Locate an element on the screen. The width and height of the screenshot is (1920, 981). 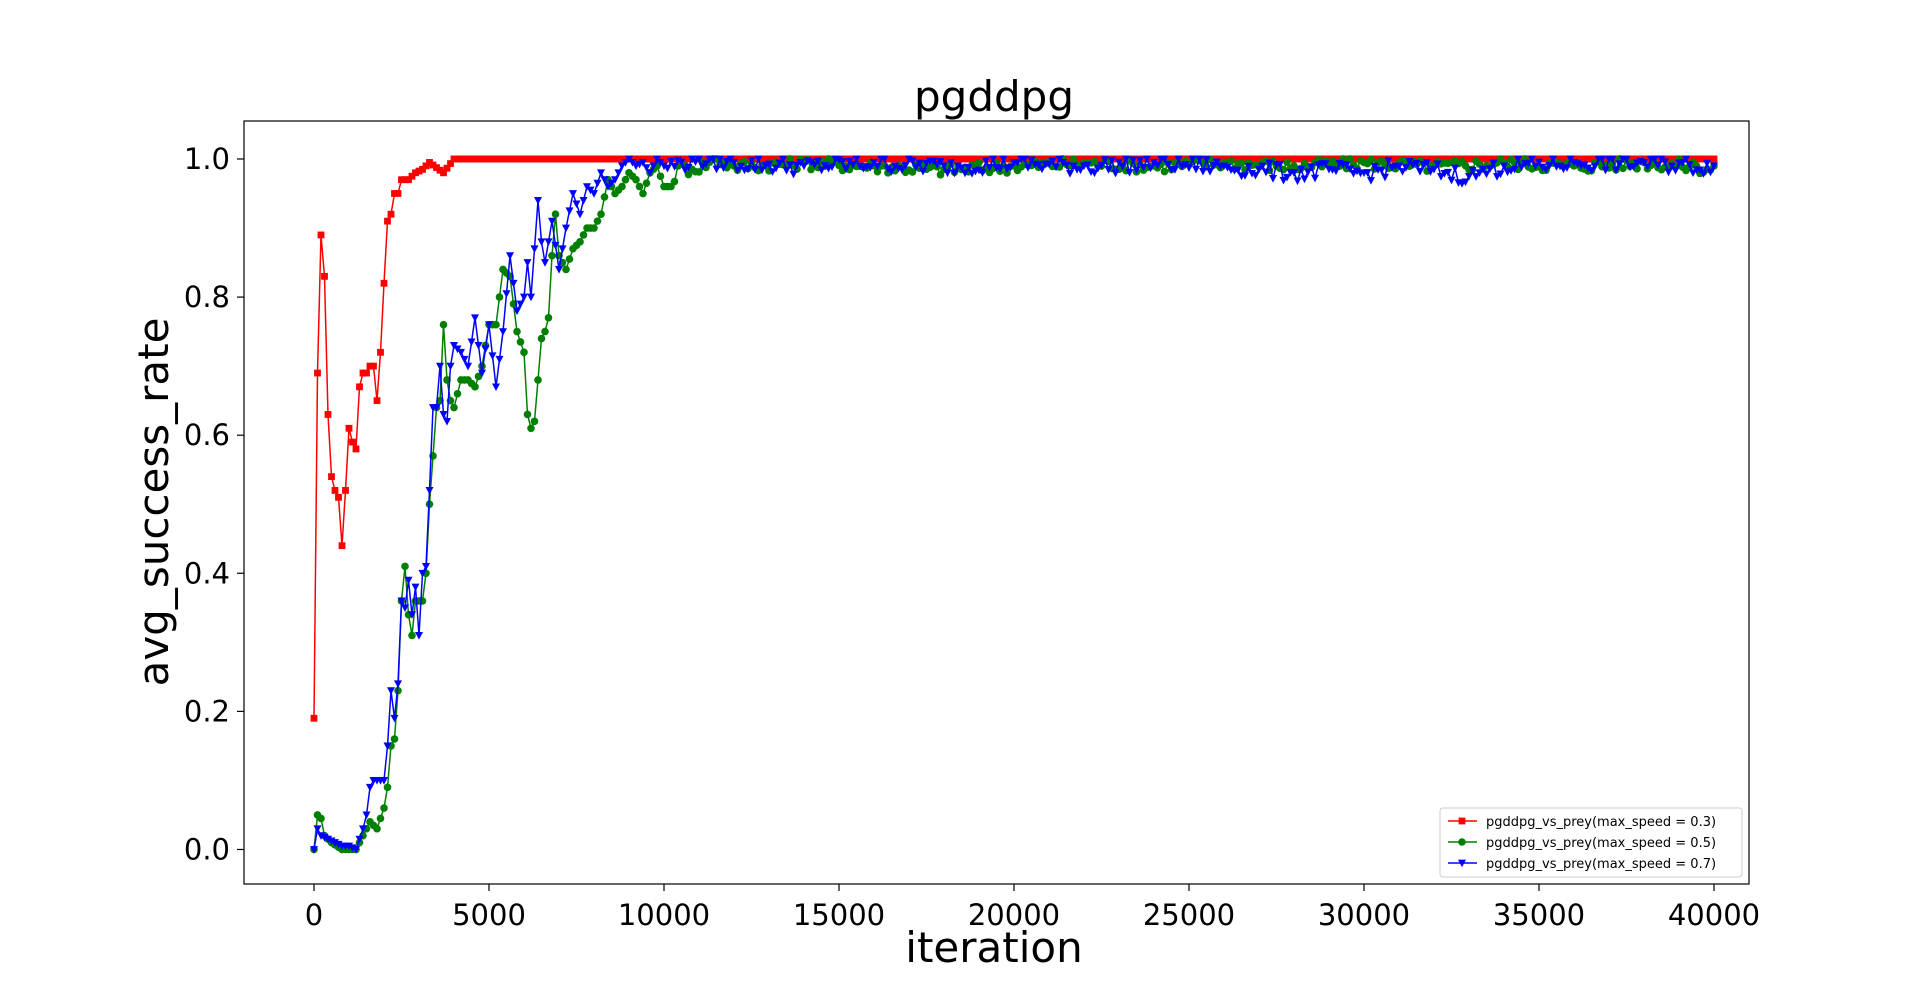
y-tick-label: 1.0 is located at coordinates (207, 159).